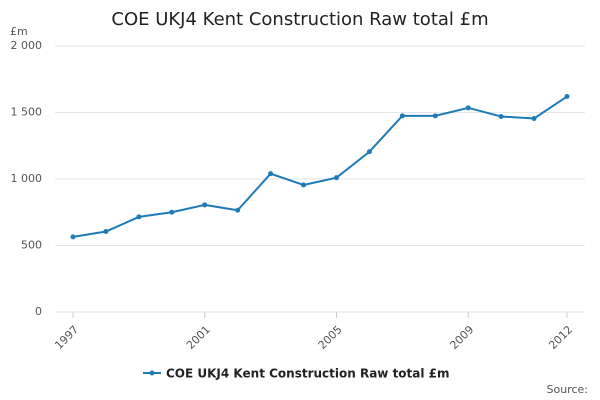 This screenshot has width=600, height=400. What do you see at coordinates (330, 337) in the screenshot?
I see `x-tick-label: 2005` at bounding box center [330, 337].